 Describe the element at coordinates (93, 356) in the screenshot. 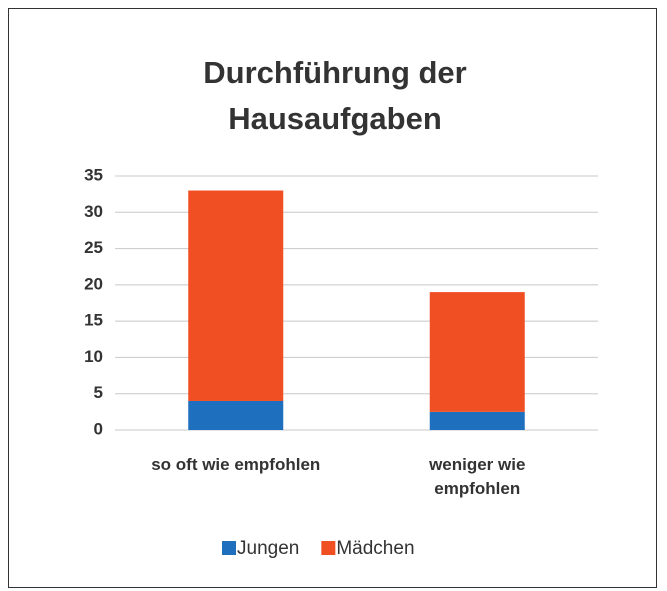

I see `y-tick-label: 10` at that location.